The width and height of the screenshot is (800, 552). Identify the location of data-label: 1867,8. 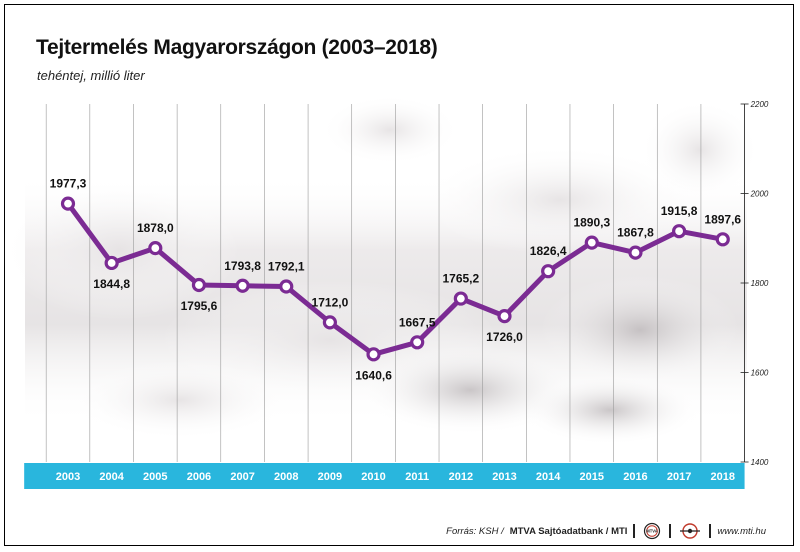
(635, 233).